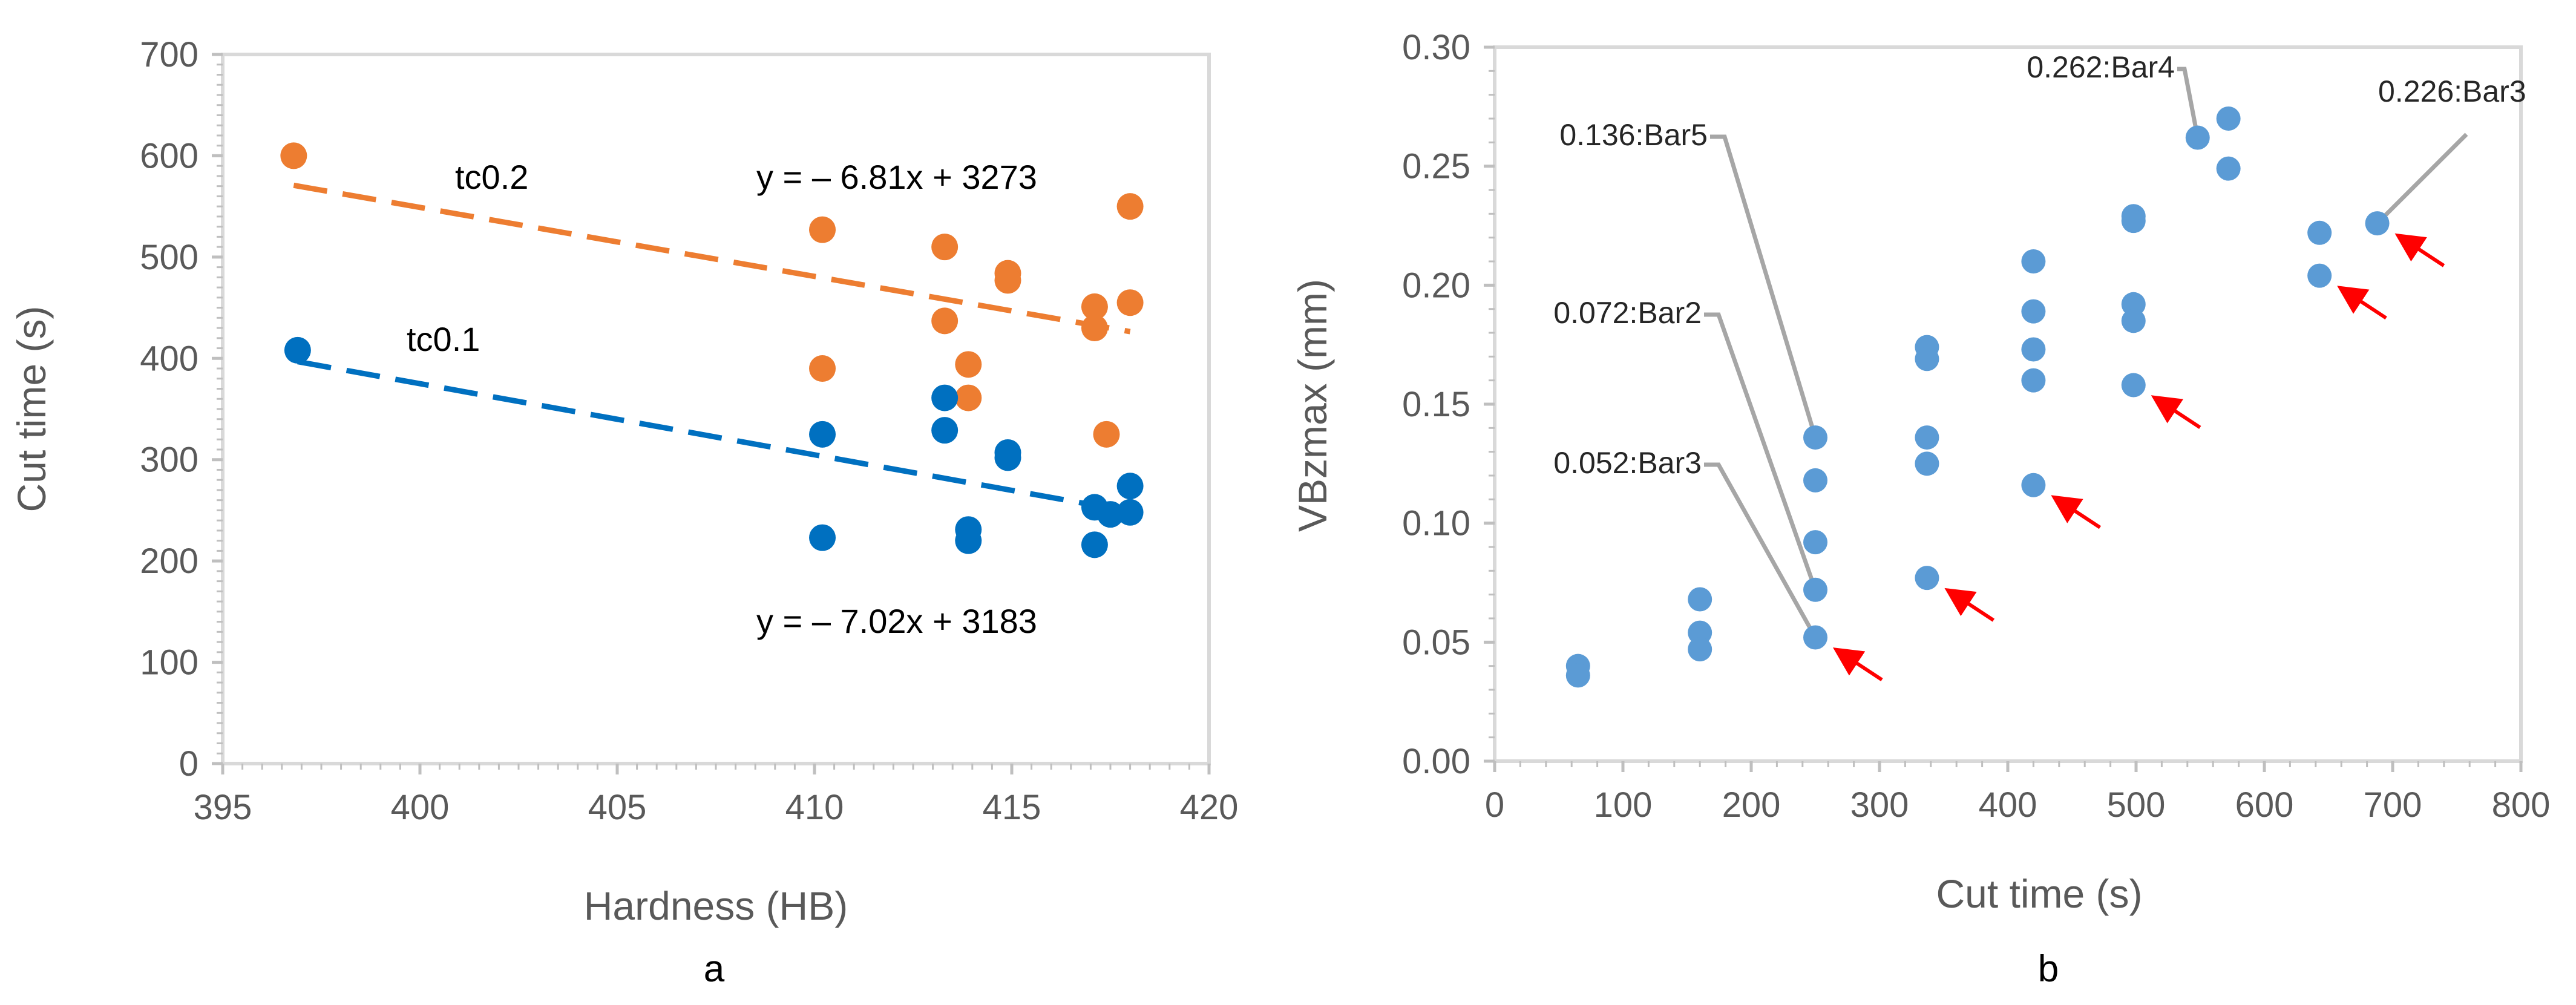 The height and width of the screenshot is (1005, 2576). What do you see at coordinates (1209, 808) in the screenshot?
I see `chart-a-x-tick-label: 420` at bounding box center [1209, 808].